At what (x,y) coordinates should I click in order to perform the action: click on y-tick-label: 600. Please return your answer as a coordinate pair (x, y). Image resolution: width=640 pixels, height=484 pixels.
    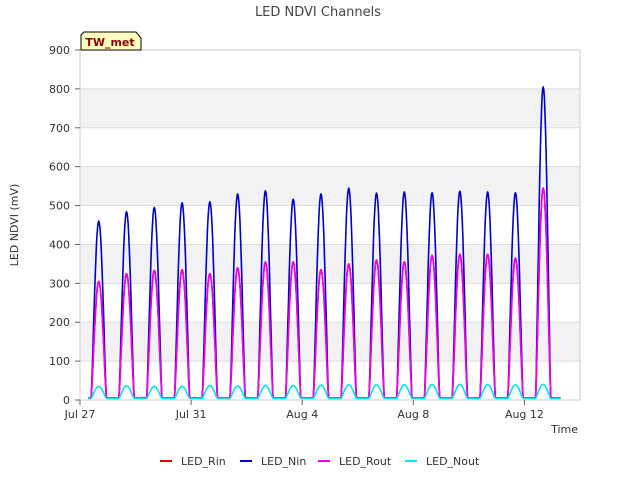
    Looking at the image, I should click on (59, 167).